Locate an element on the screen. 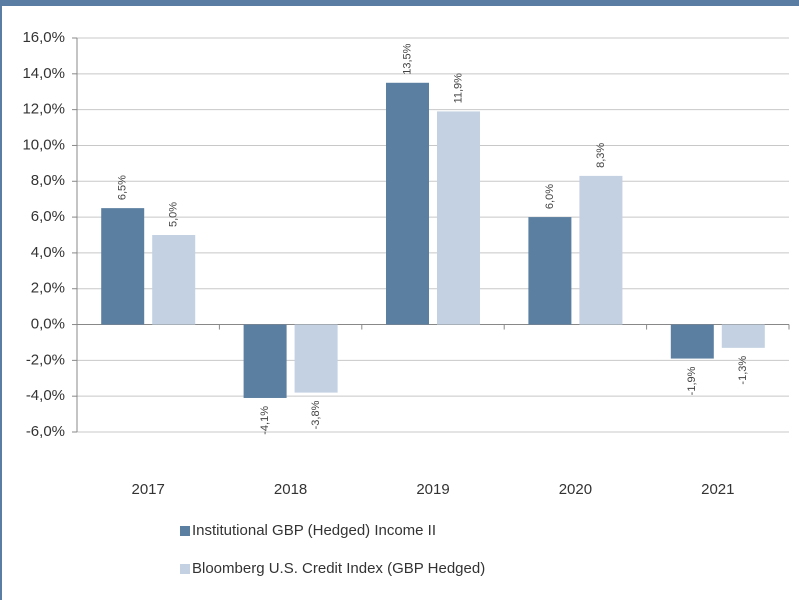 This screenshot has width=799, height=600. value-label: 6,5% is located at coordinates (123, 187).